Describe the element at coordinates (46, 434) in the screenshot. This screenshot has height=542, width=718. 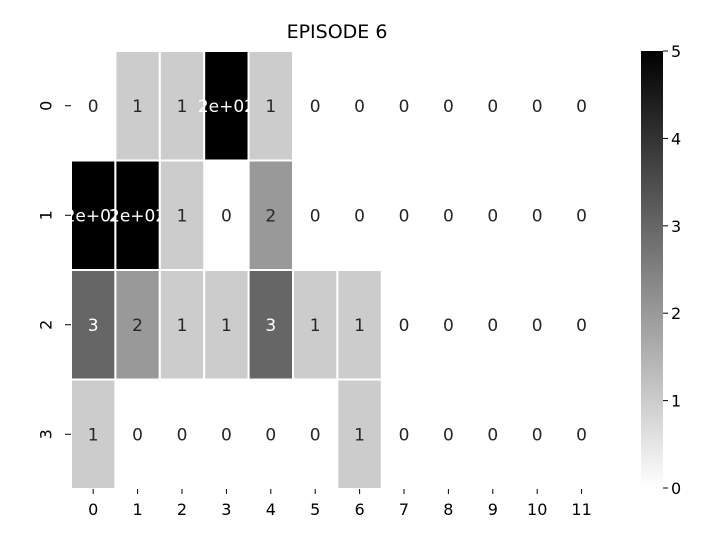
I see `y-tick-label: 3` at that location.